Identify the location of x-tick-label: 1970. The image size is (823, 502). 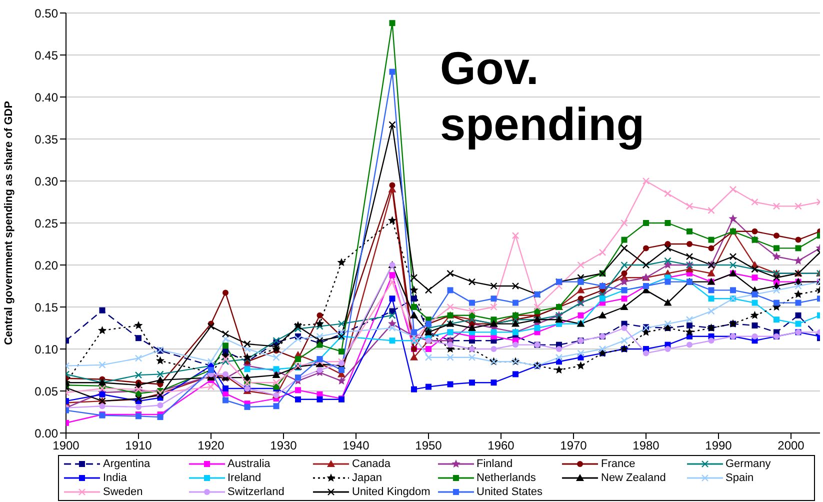
(574, 445).